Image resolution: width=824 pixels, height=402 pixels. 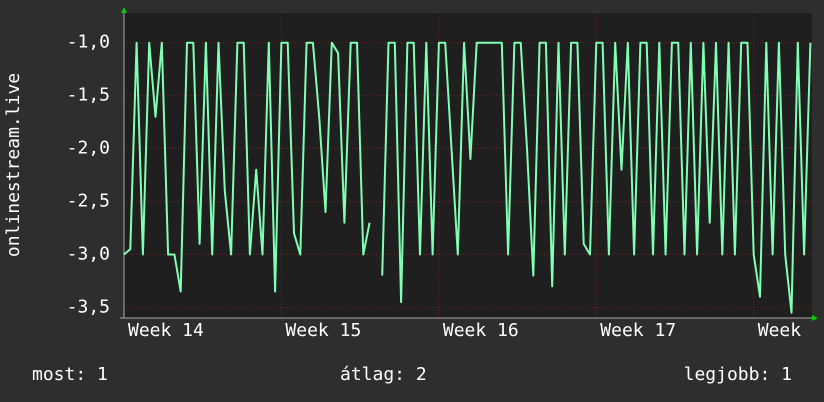 I want to click on legend-text: most: 1, so click(x=70, y=374).